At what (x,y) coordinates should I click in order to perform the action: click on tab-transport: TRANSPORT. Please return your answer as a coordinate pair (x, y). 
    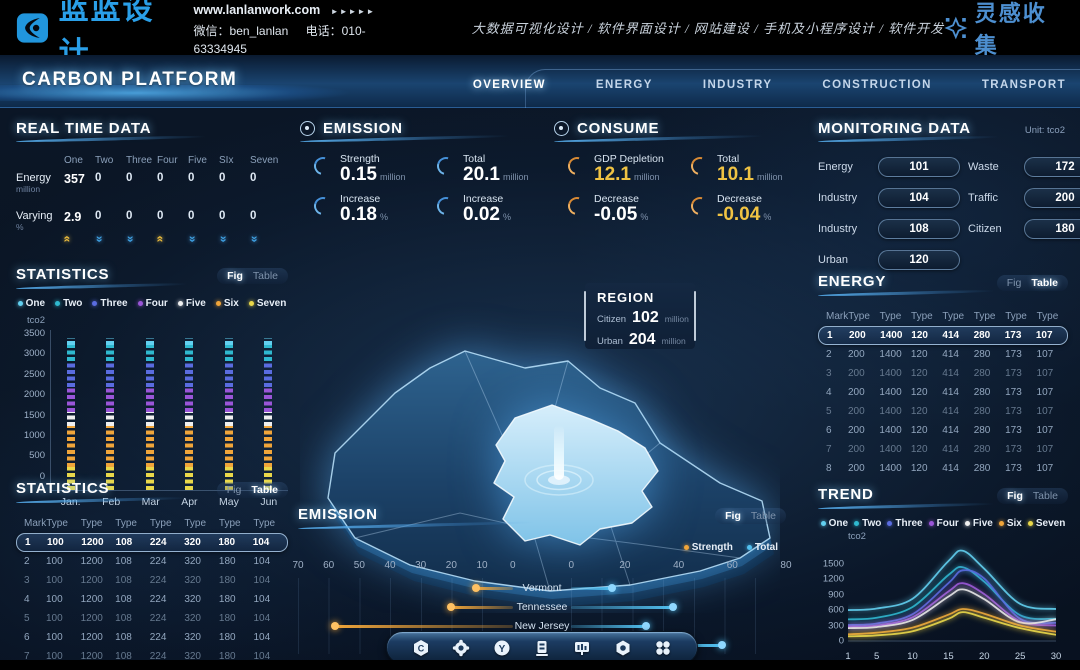
    Looking at the image, I should click on (1023, 84).